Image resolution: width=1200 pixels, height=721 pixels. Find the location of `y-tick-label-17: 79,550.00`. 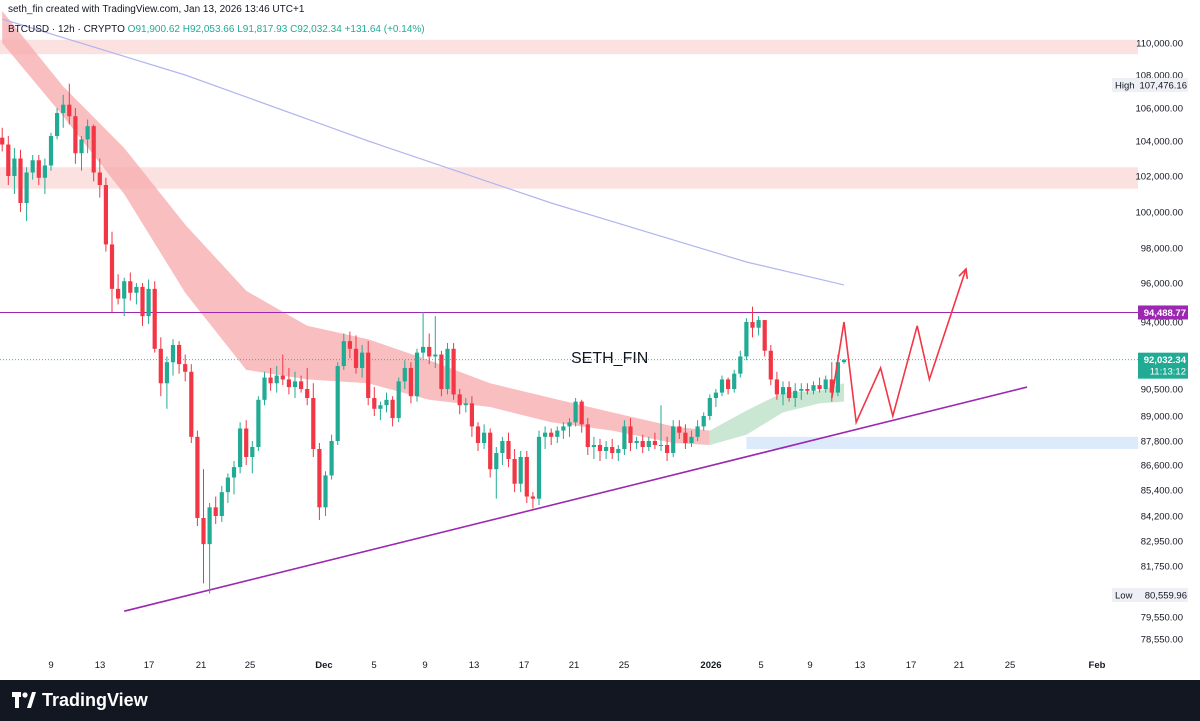

y-tick-label-17: 79,550.00 is located at coordinates (1162, 618).